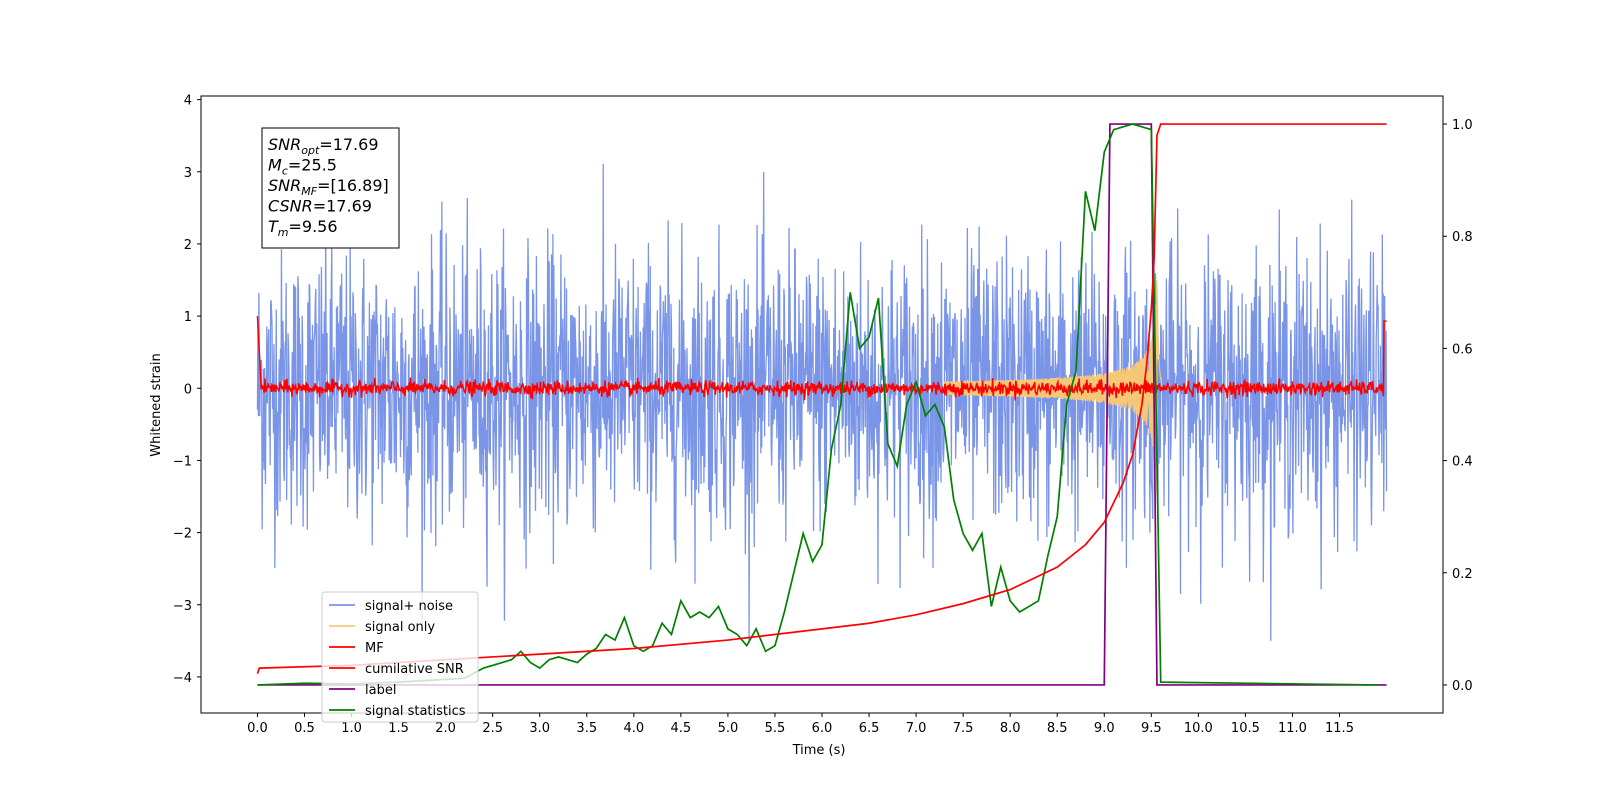 The width and height of the screenshot is (1600, 800). What do you see at coordinates (303, 228) in the screenshot?
I see `info-line: Tm=9.56` at bounding box center [303, 228].